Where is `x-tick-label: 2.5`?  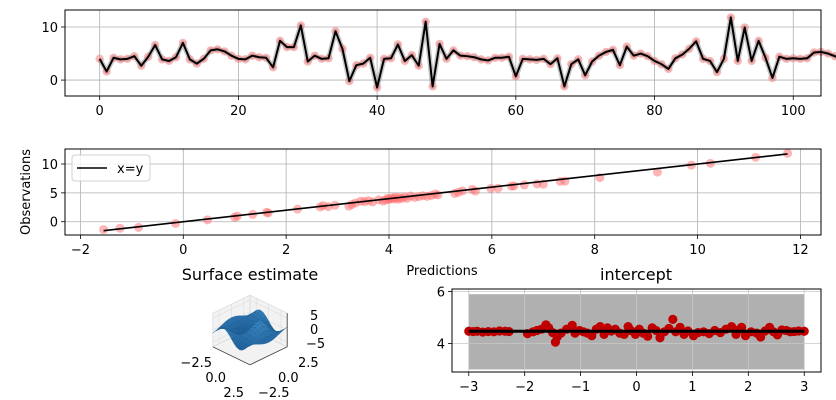
x-tick-label: 2.5 is located at coordinates (233, 393).